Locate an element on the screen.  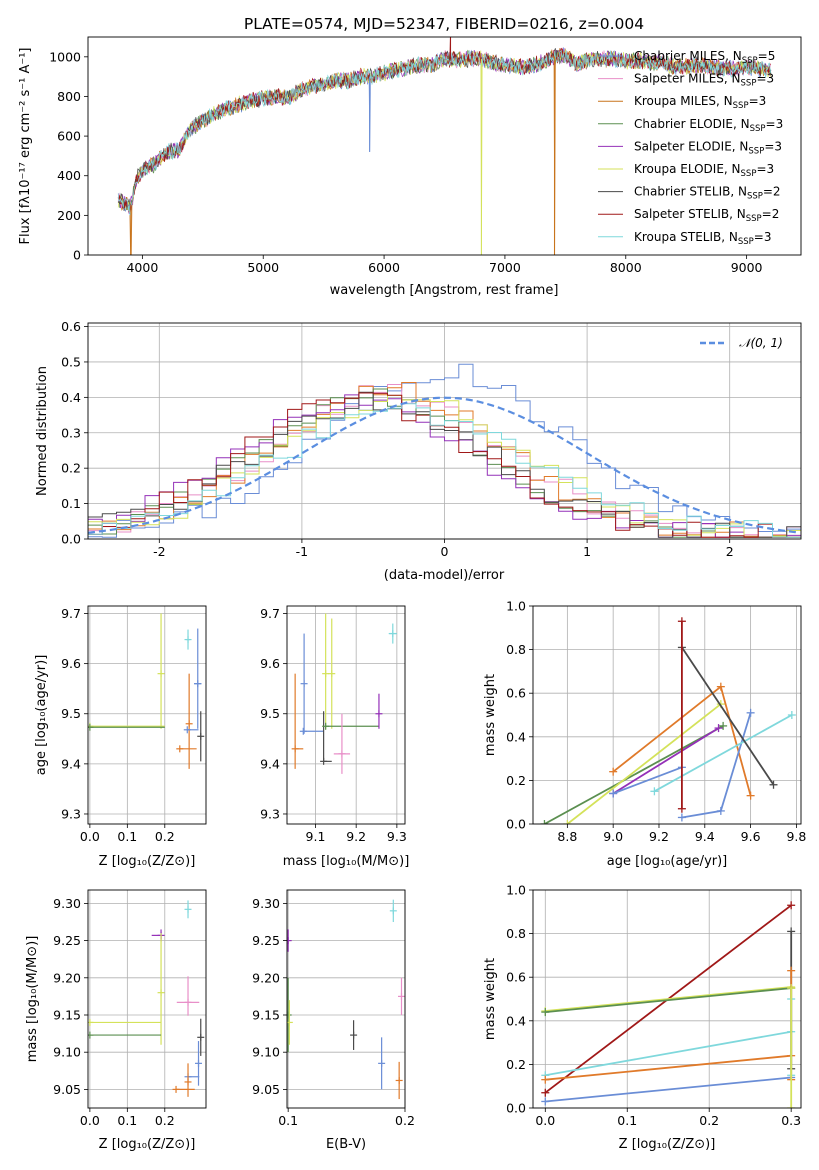
age-vs-z-ylabel: age [log₁₀(age/yr)] is located at coordinates (41, 715).